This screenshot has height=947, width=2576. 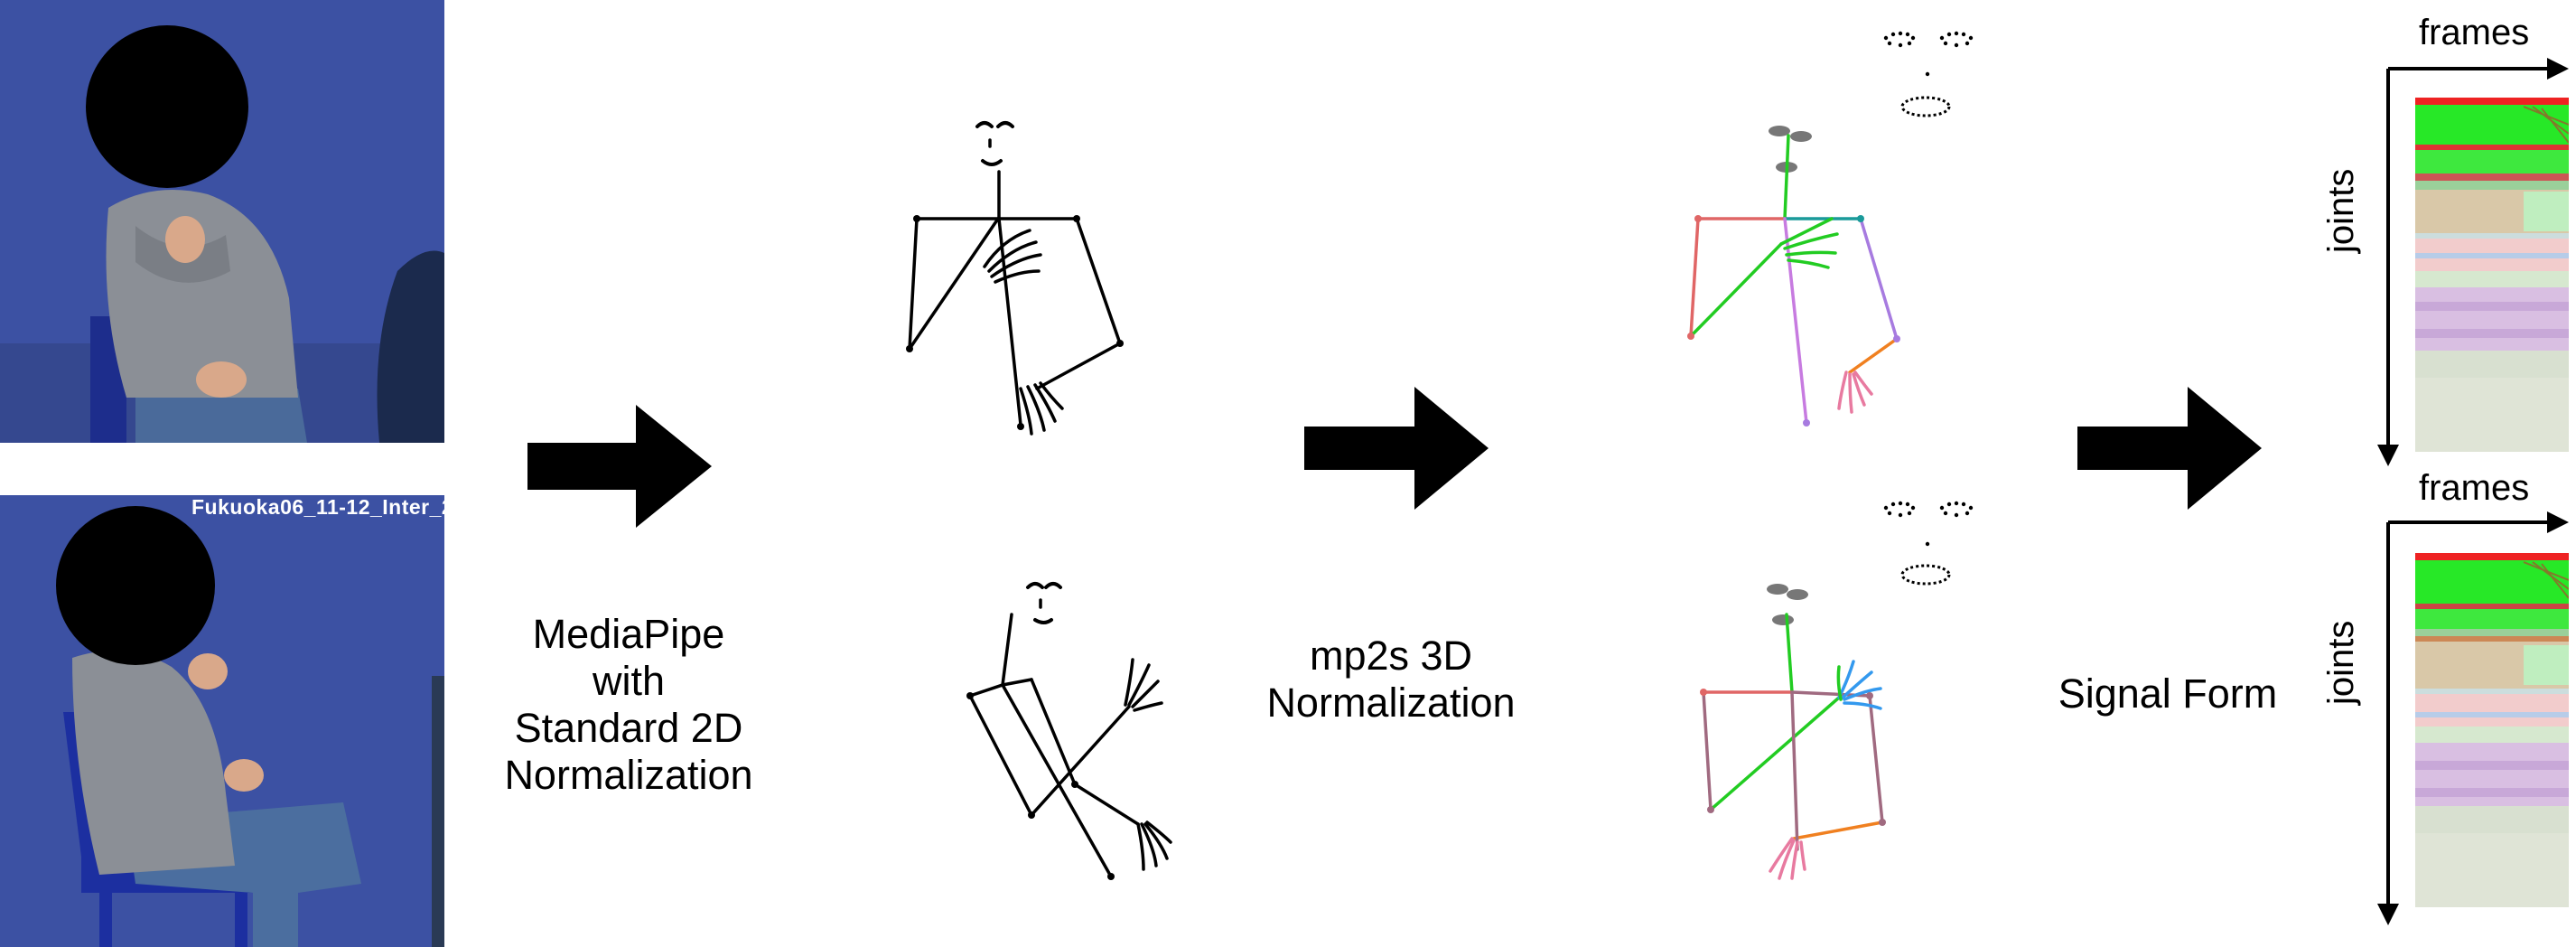 What do you see at coordinates (629, 681) in the screenshot?
I see `caption-line: with` at bounding box center [629, 681].